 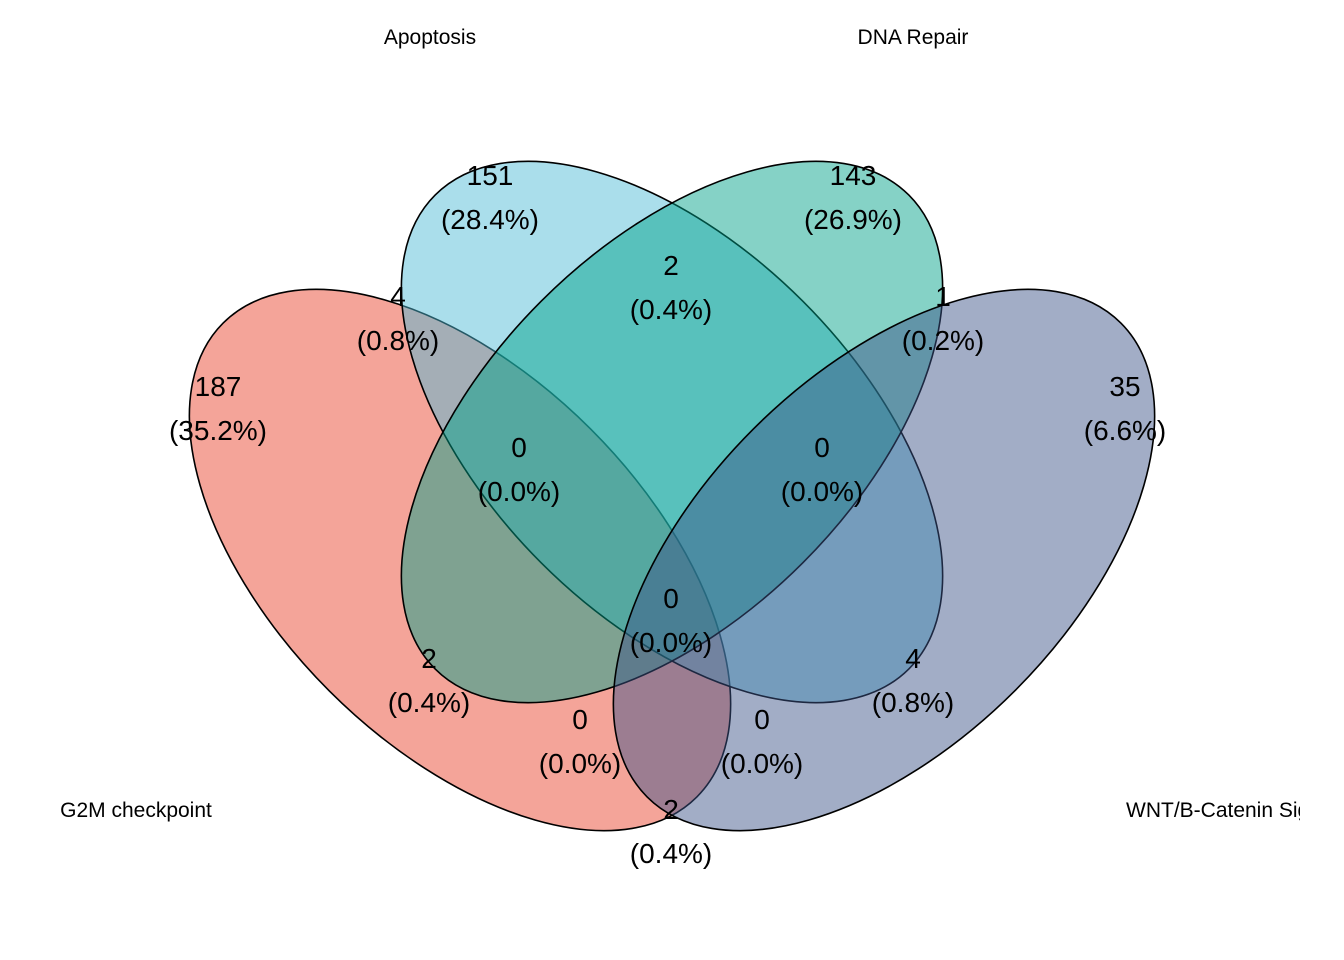 What do you see at coordinates (519, 491) in the screenshot?
I see `region-percent-g2m-apoptosis-dna: (0.0%)` at bounding box center [519, 491].